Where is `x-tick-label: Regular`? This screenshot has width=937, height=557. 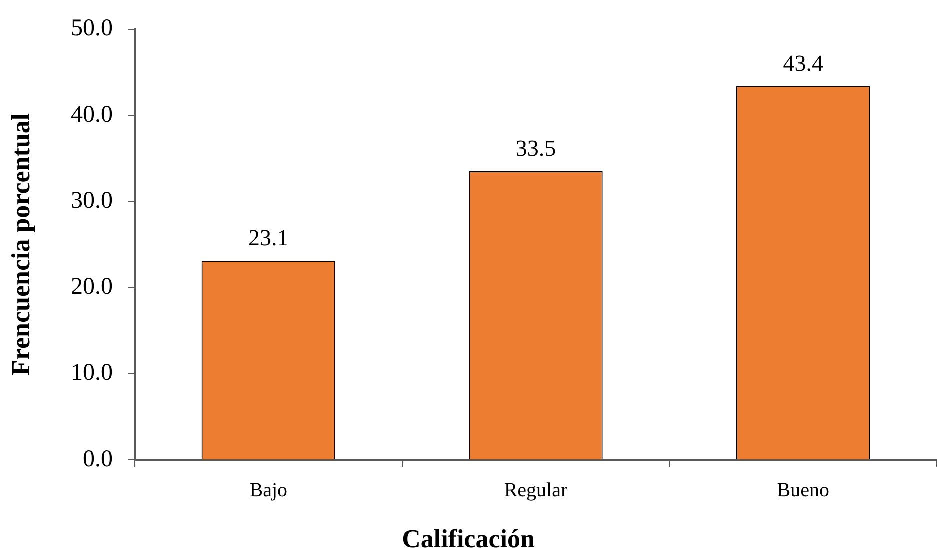 x-tick-label: Regular is located at coordinates (536, 490).